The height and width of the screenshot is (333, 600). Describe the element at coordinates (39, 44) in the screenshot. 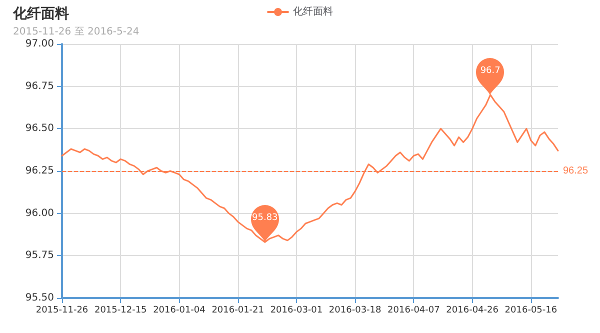

I see `y-tick-label: 97.00` at that location.